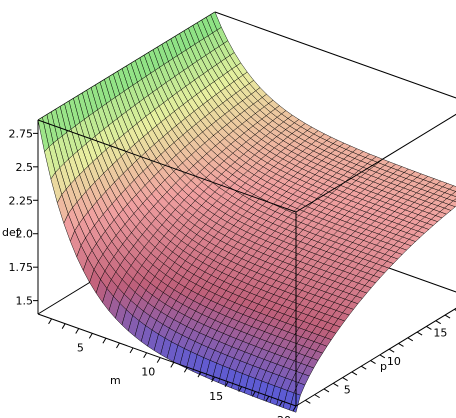 This screenshot has height=418, width=456. What do you see at coordinates (383, 366) in the screenshot?
I see `y-axis-title: p` at bounding box center [383, 366].